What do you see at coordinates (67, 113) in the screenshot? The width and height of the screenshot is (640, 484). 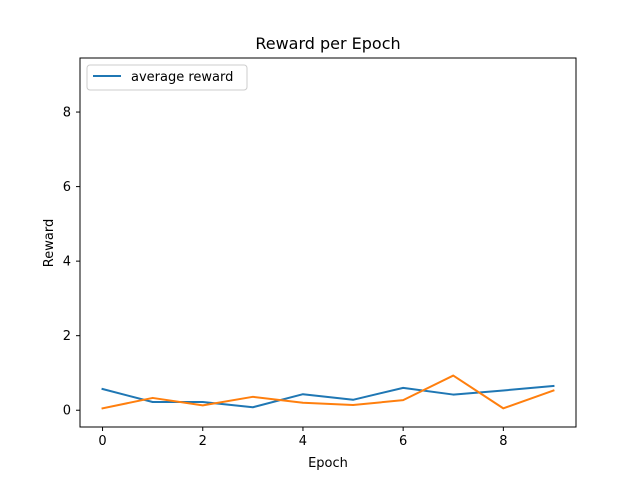 I see `y-tick-label-8: 8` at bounding box center [67, 113].